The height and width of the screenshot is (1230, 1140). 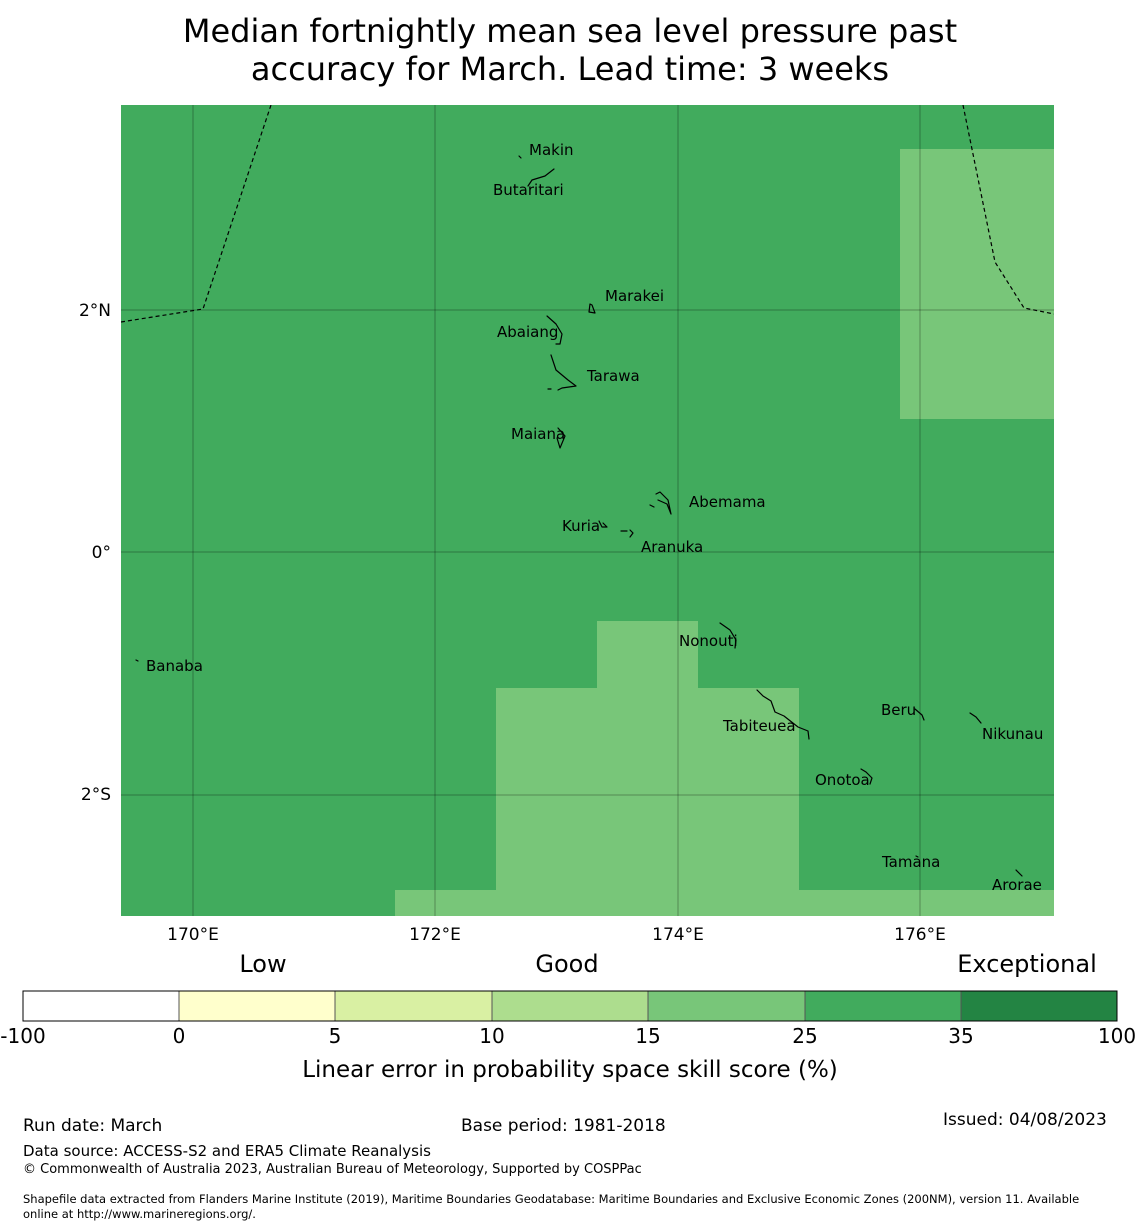 What do you see at coordinates (919, 714) in the screenshot?
I see `beru-island` at bounding box center [919, 714].